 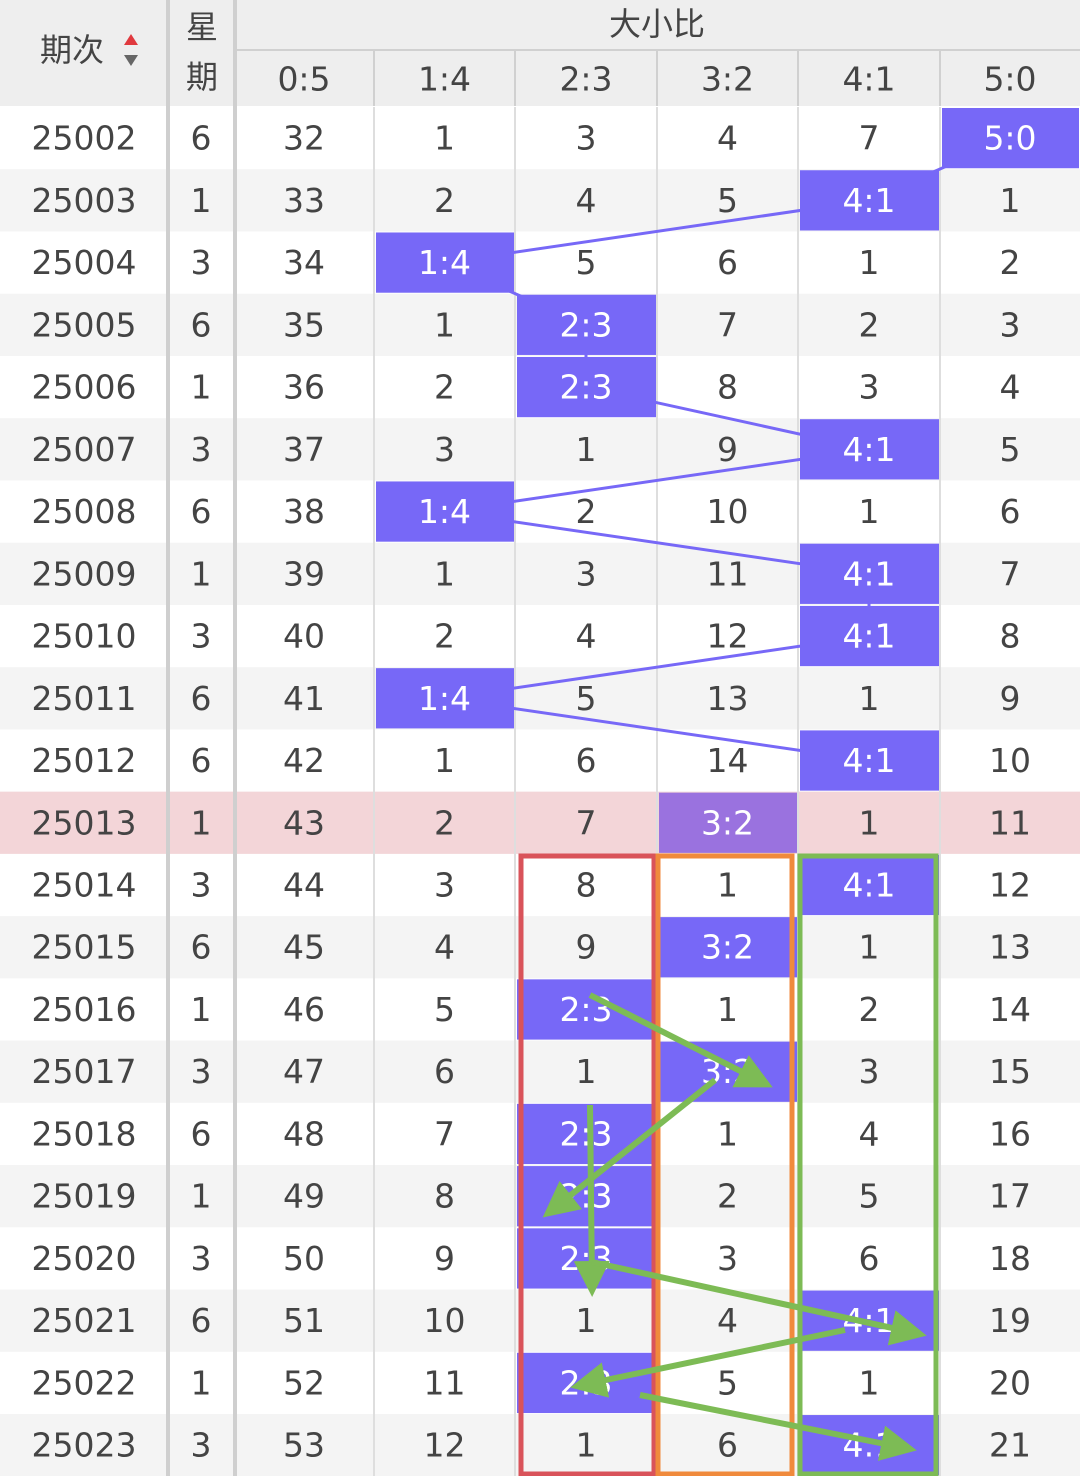 I want to click on miss-count: 6, so click(x=727, y=262).